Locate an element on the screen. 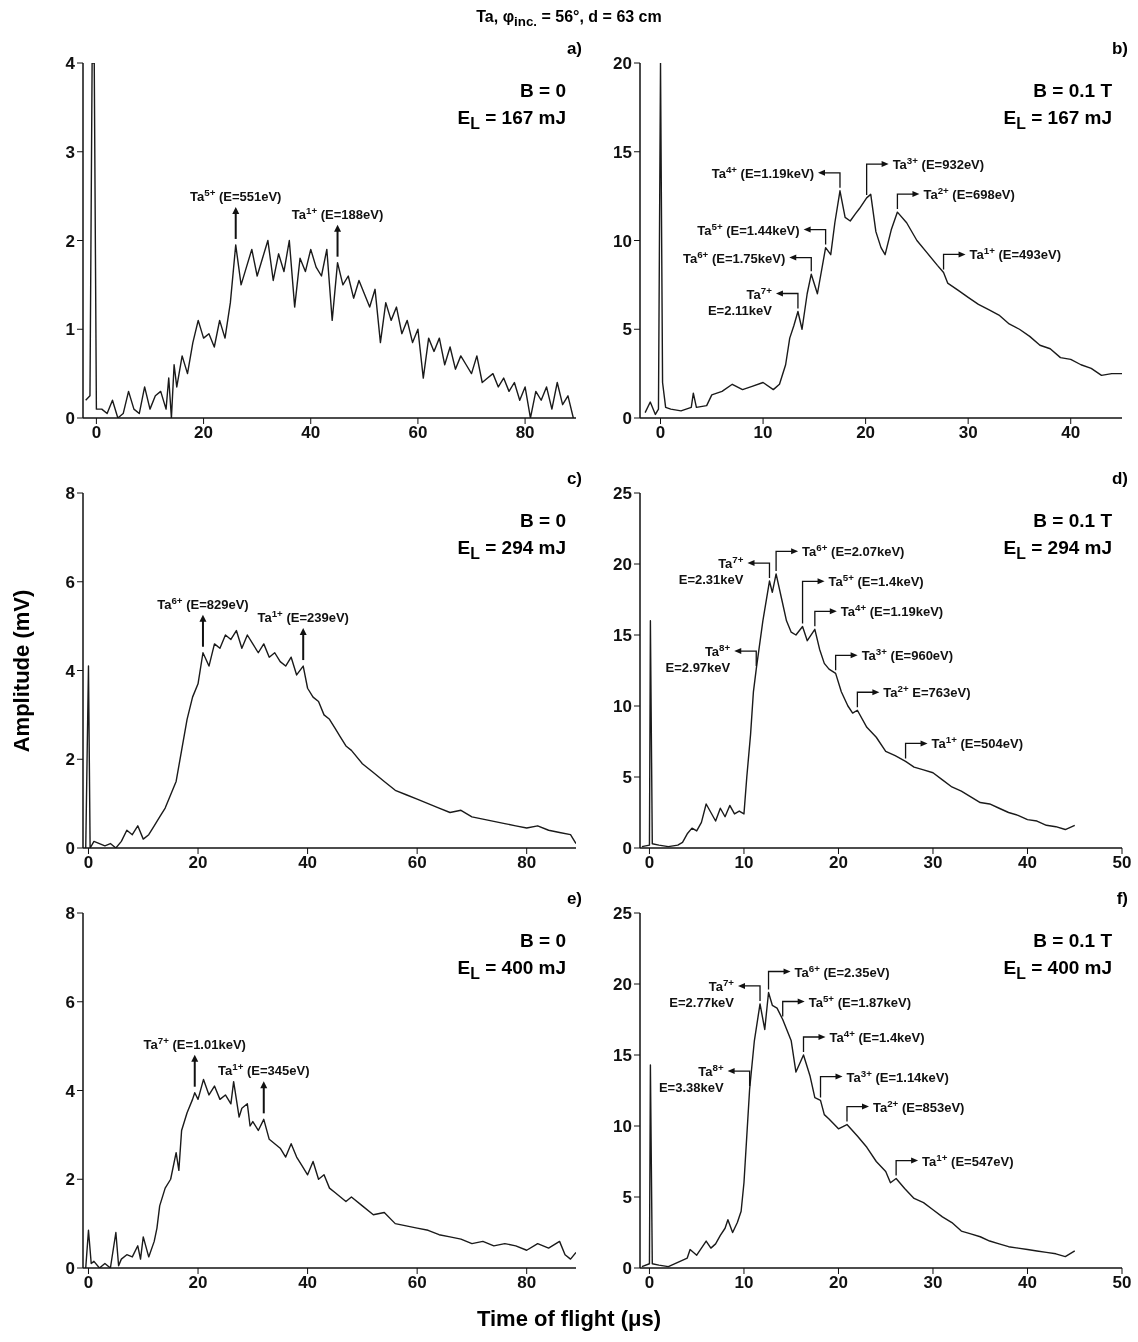 The image size is (1138, 1342). y-tick-label: 3 is located at coordinates (70, 152).